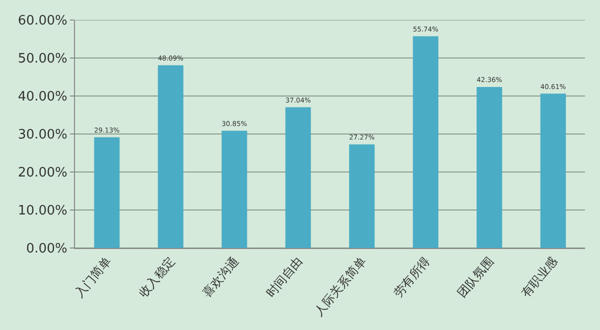  I want to click on x-tick-label: 团队氛围, so click(475, 277).